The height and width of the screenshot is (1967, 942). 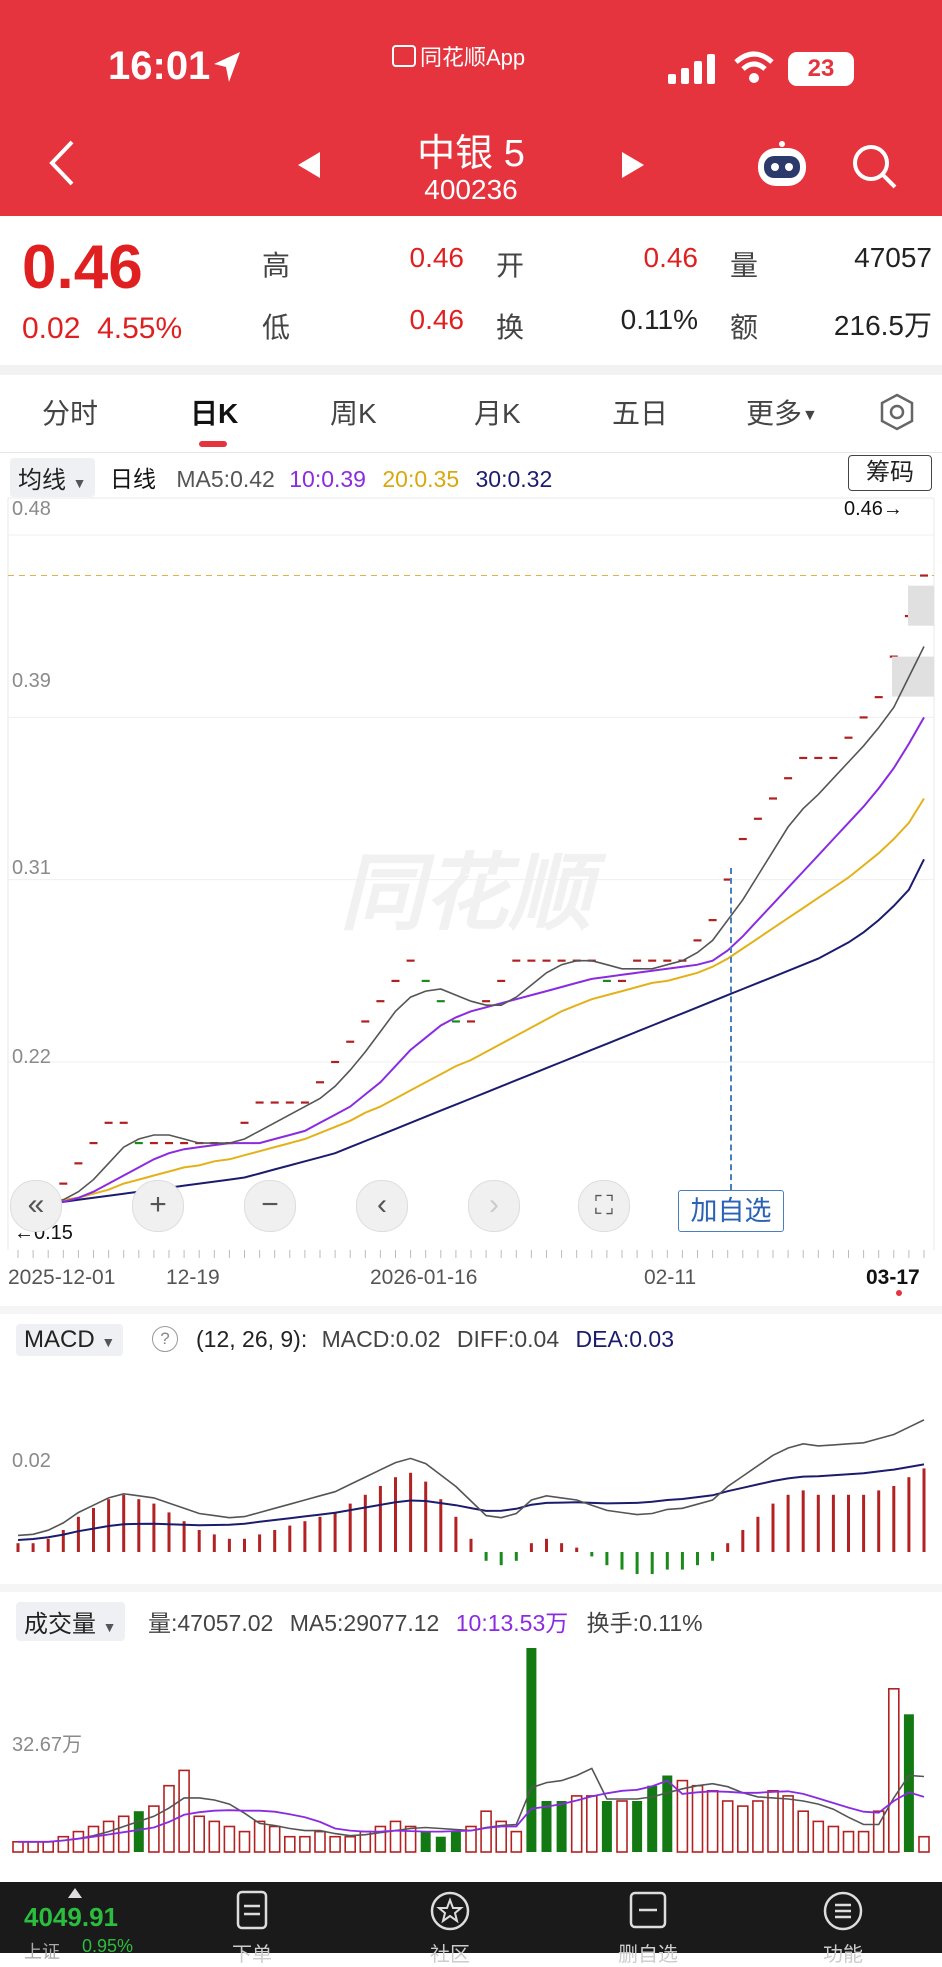 I want to click on caret-down-icon: ▼, so click(x=79, y=483).